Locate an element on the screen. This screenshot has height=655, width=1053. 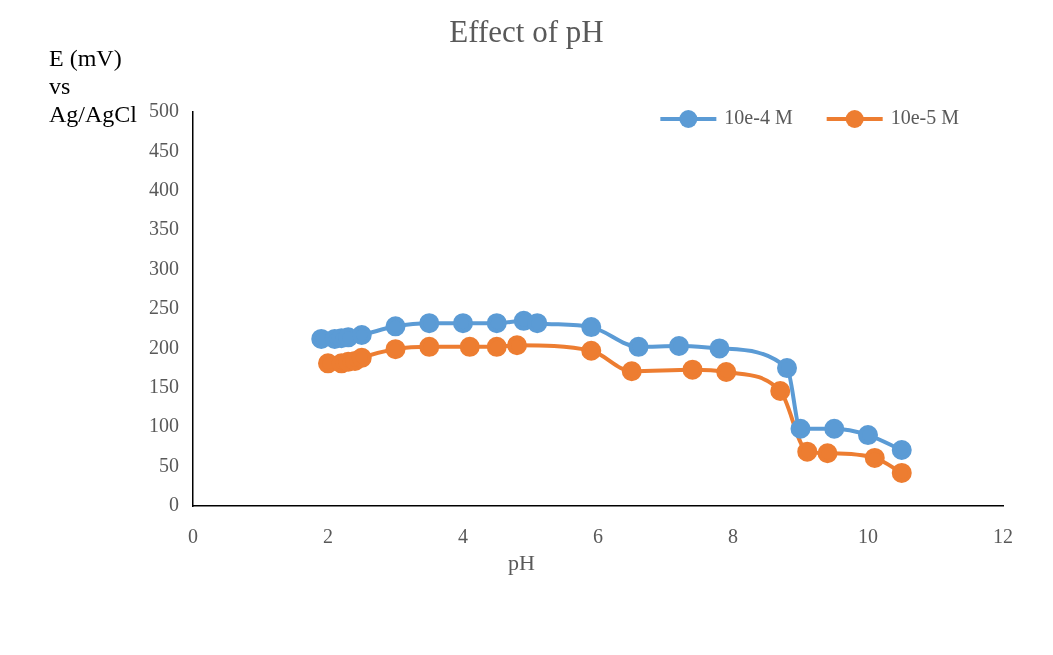
y-tick-label: 50 is located at coordinates (169, 464).